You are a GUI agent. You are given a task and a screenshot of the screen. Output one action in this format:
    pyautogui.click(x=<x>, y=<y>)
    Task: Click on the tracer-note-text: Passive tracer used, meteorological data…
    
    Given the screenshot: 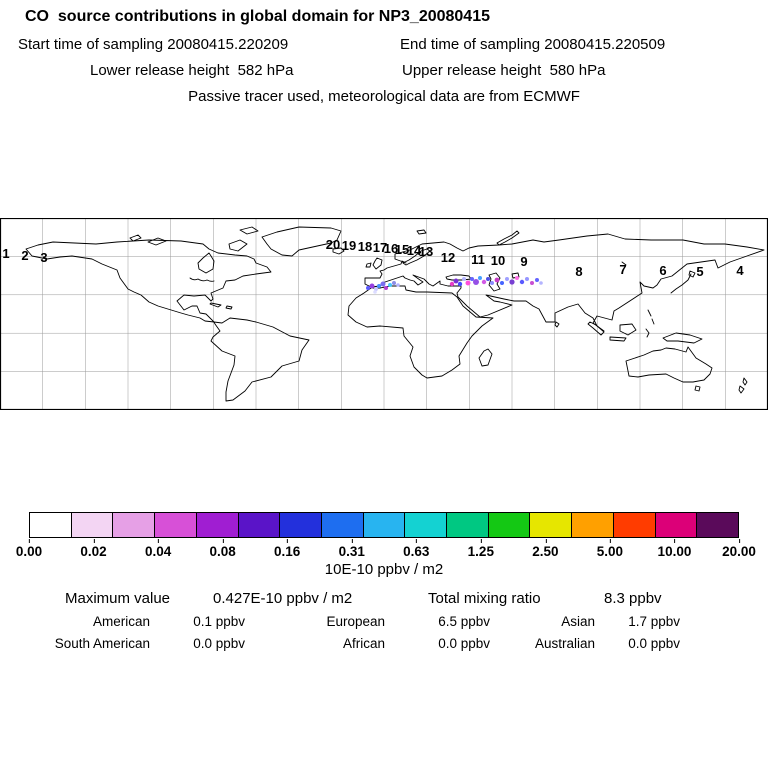 What is the action you would take?
    pyautogui.click(x=384, y=96)
    